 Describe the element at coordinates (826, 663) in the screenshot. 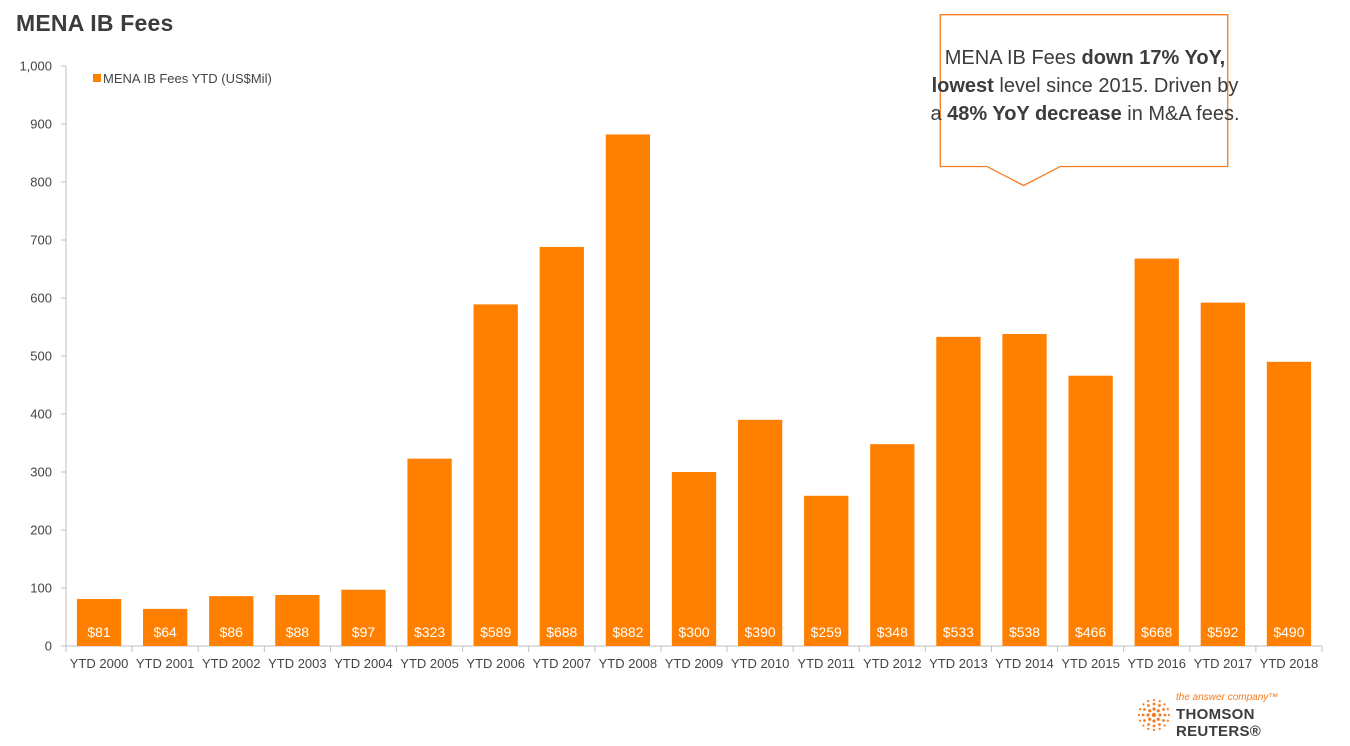

I see `x-tick-label: YTD 2011` at that location.